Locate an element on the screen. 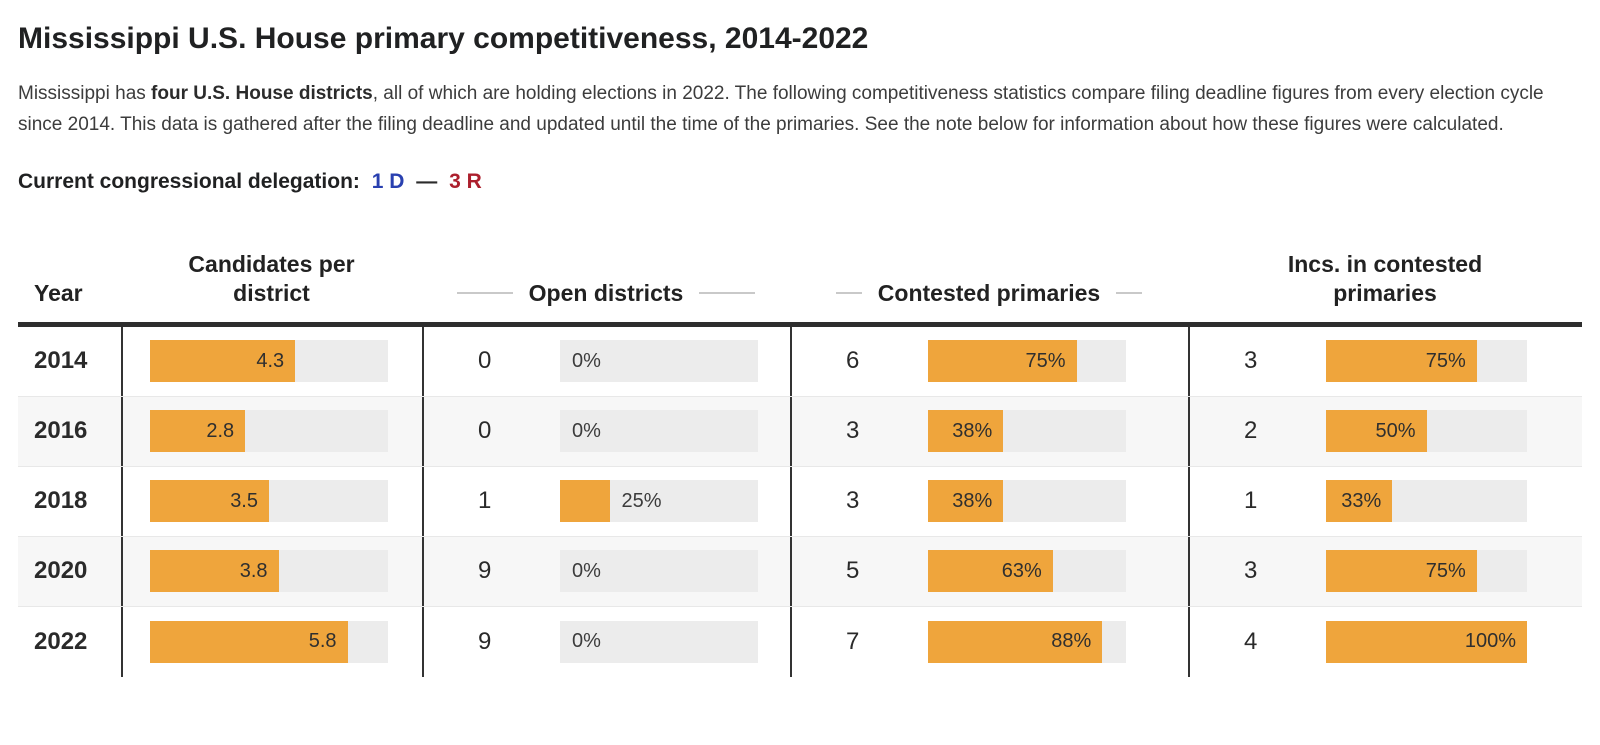  incumbents-bar-fill: 100% is located at coordinates (1426, 641).